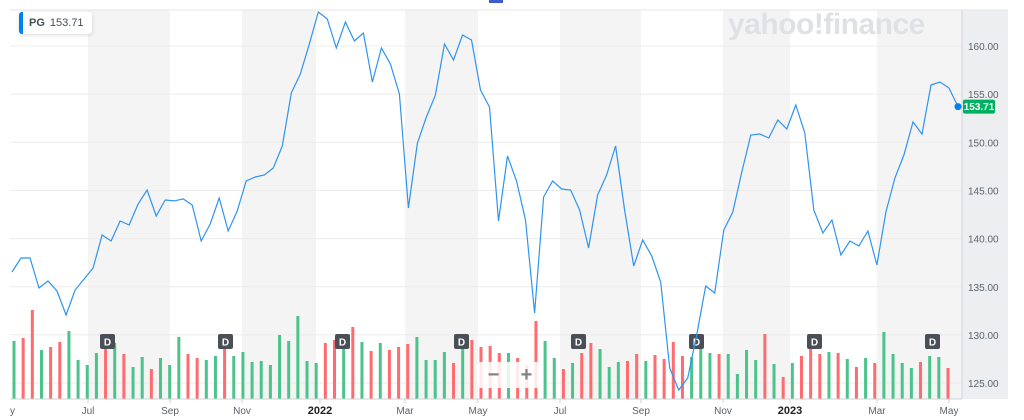 The width and height of the screenshot is (1024, 420). What do you see at coordinates (496, 1) in the screenshot?
I see `range-indicator` at bounding box center [496, 1].